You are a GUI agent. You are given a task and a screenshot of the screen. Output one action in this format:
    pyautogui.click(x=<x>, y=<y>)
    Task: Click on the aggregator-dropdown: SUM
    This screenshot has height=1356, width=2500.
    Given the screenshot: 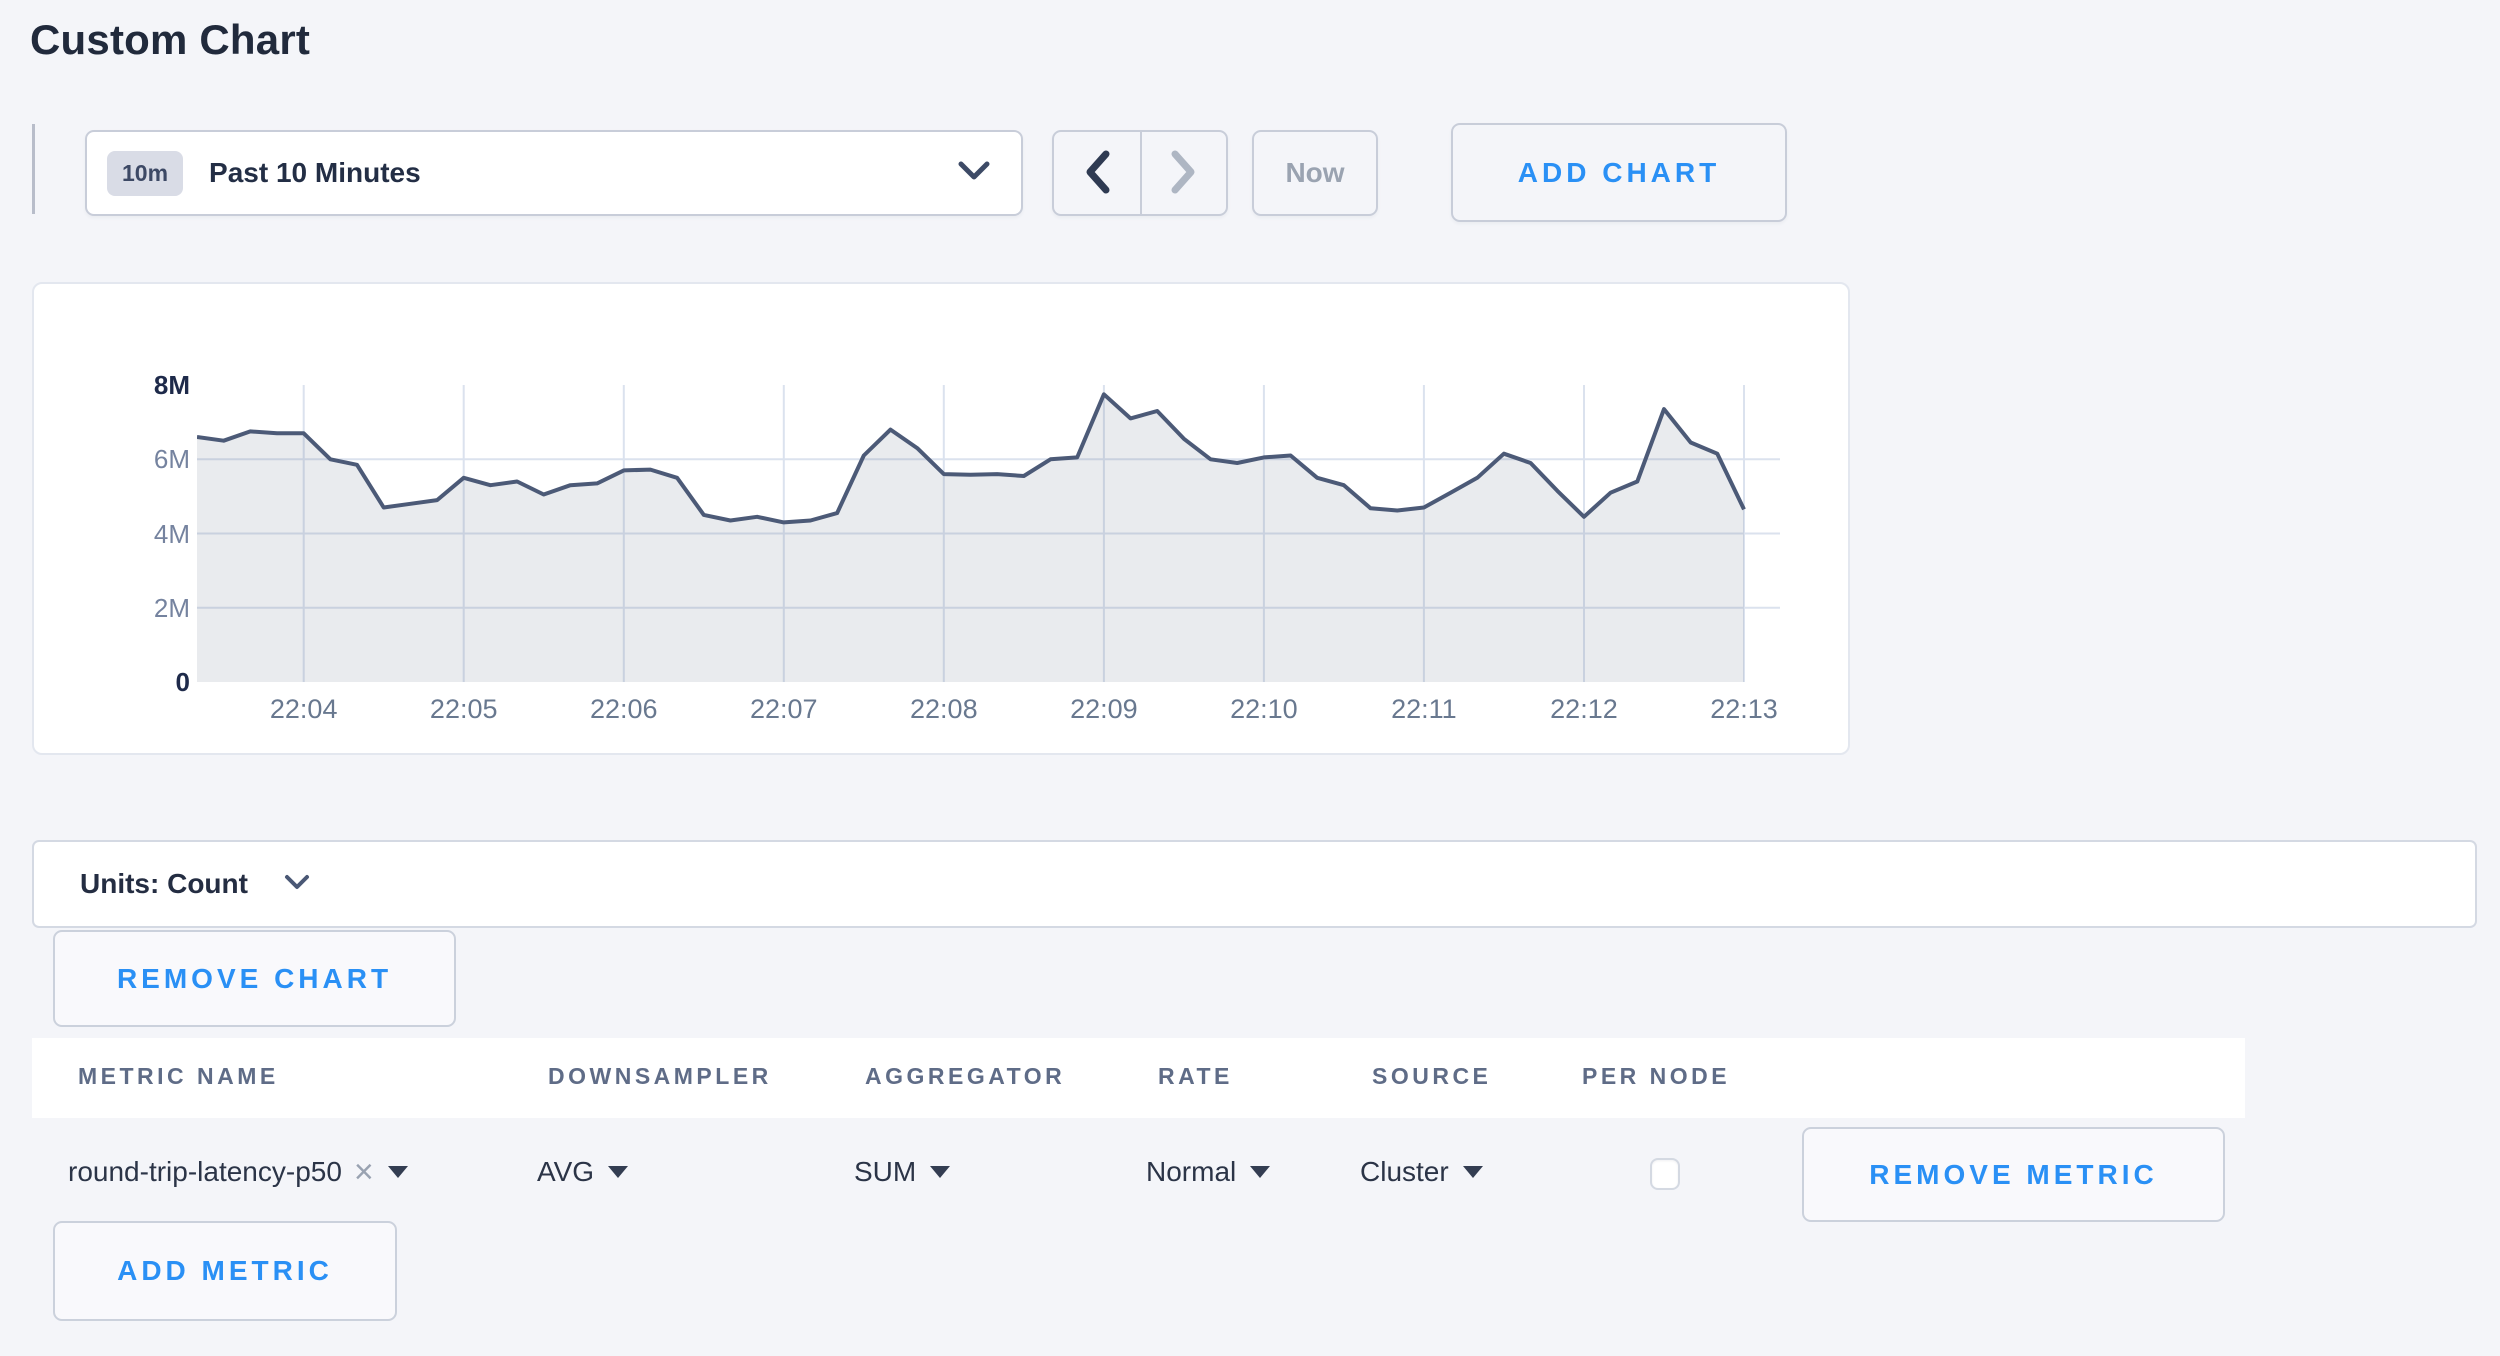 What is the action you would take?
    pyautogui.click(x=902, y=1172)
    